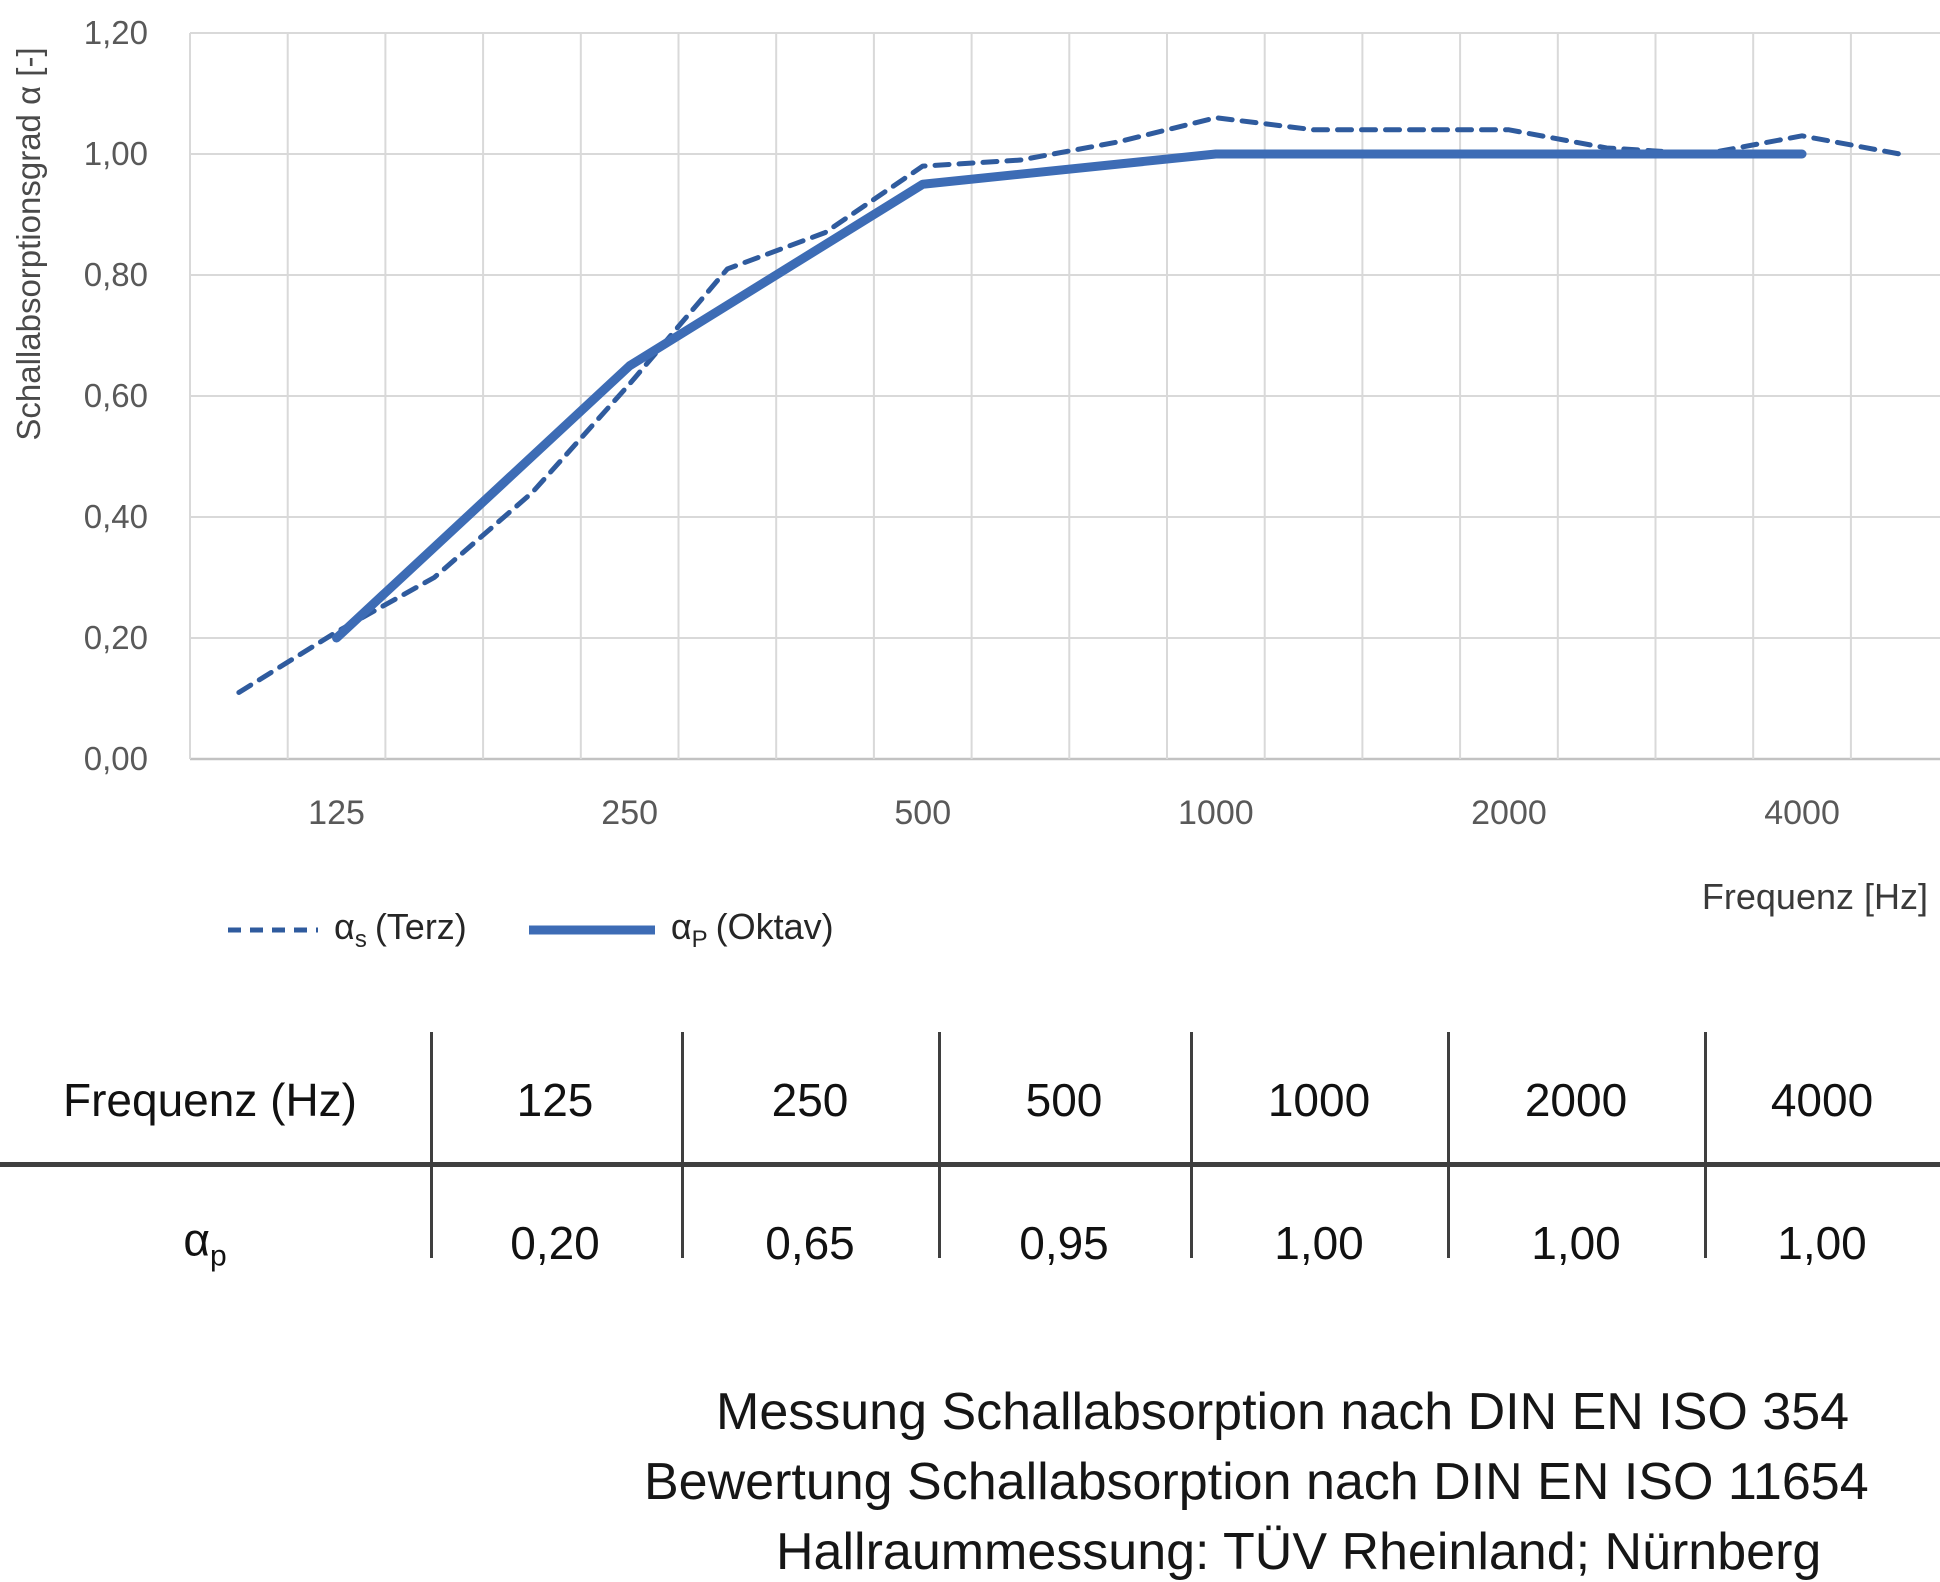  What do you see at coordinates (752, 929) in the screenshot?
I see `legend-label-oktav: αP (Oktav)` at bounding box center [752, 929].